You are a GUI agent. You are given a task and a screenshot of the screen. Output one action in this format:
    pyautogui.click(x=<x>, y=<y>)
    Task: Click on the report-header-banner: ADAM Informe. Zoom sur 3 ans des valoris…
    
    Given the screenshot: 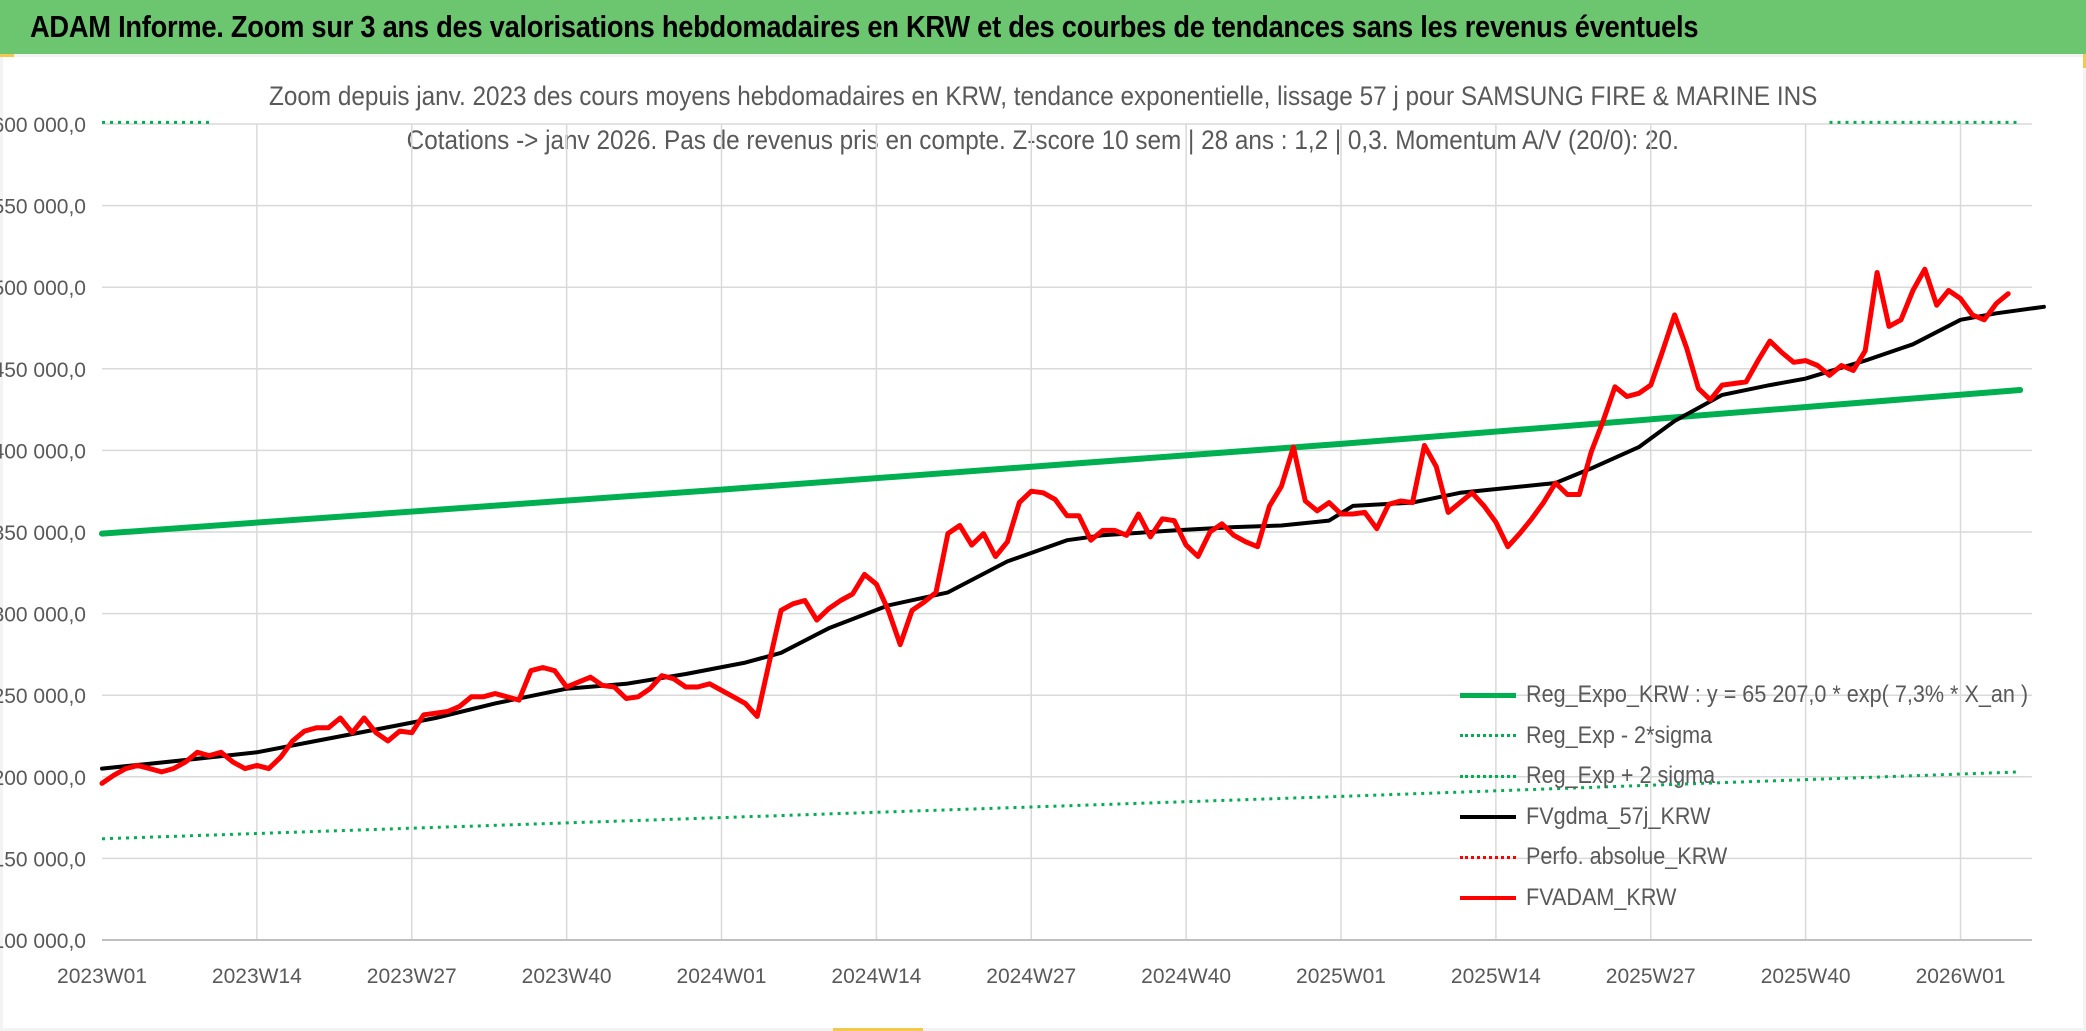 What is the action you would take?
    pyautogui.click(x=1043, y=27)
    